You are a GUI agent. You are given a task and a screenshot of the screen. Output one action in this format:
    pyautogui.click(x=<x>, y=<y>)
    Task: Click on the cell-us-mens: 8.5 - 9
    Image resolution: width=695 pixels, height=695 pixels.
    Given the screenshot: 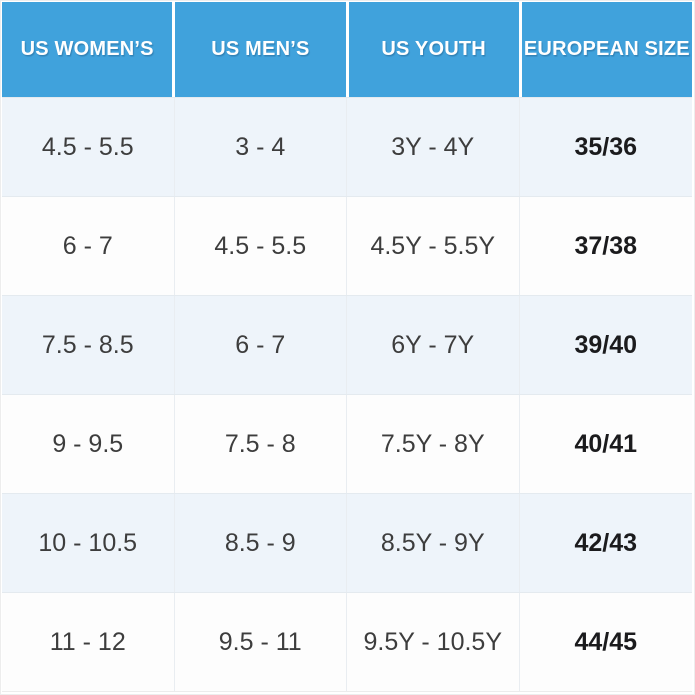 What is the action you would take?
    pyautogui.click(x=261, y=543)
    